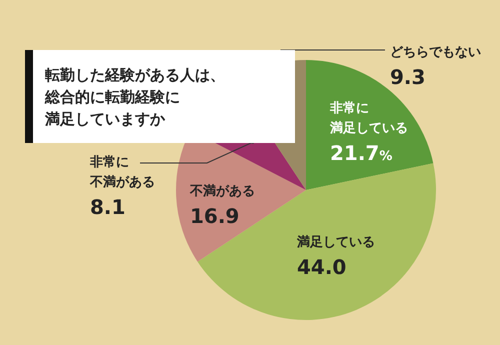  What do you see at coordinates (335, 242) in the screenshot?
I see `slice-label: 満足している` at bounding box center [335, 242].